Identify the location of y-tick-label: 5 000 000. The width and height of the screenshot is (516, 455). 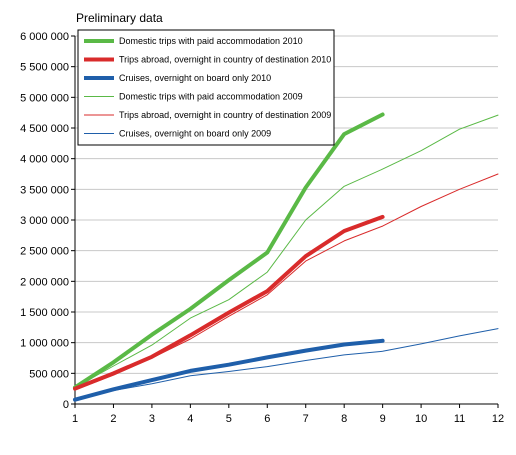
(44, 98).